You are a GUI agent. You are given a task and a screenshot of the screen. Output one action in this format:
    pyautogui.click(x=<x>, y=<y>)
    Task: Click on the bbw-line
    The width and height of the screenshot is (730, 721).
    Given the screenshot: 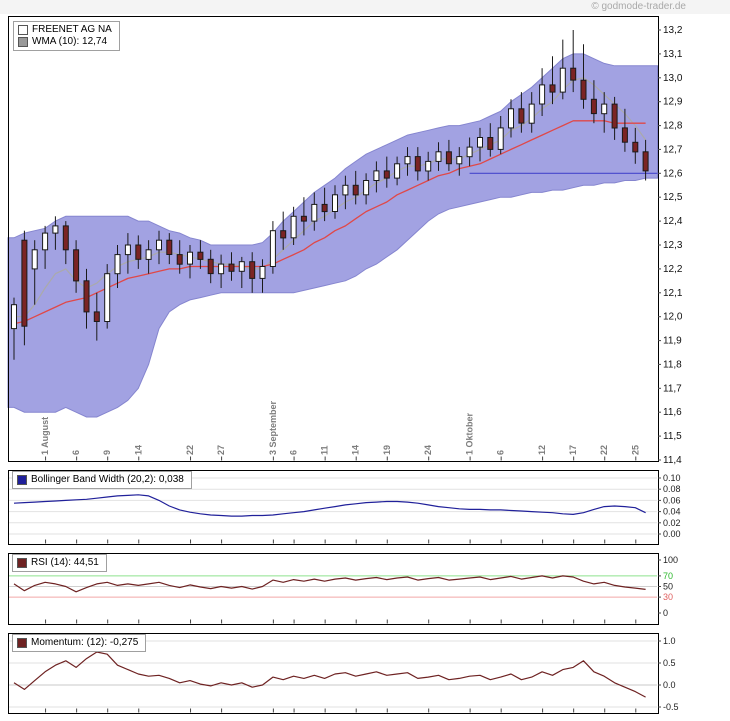 What is the action you would take?
    pyautogui.click(x=329, y=505)
    